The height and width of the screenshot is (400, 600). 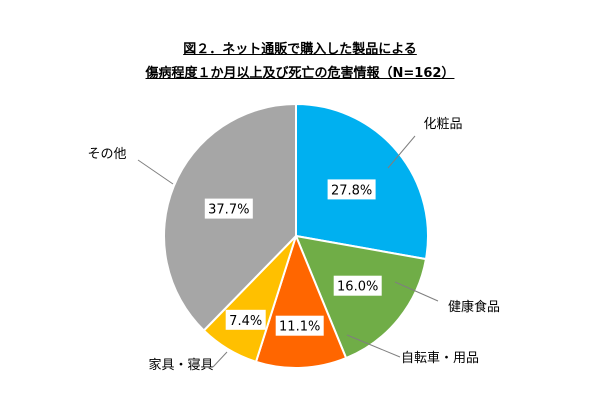 I want to click on slice-value-label: 7.4%, so click(x=245, y=321).